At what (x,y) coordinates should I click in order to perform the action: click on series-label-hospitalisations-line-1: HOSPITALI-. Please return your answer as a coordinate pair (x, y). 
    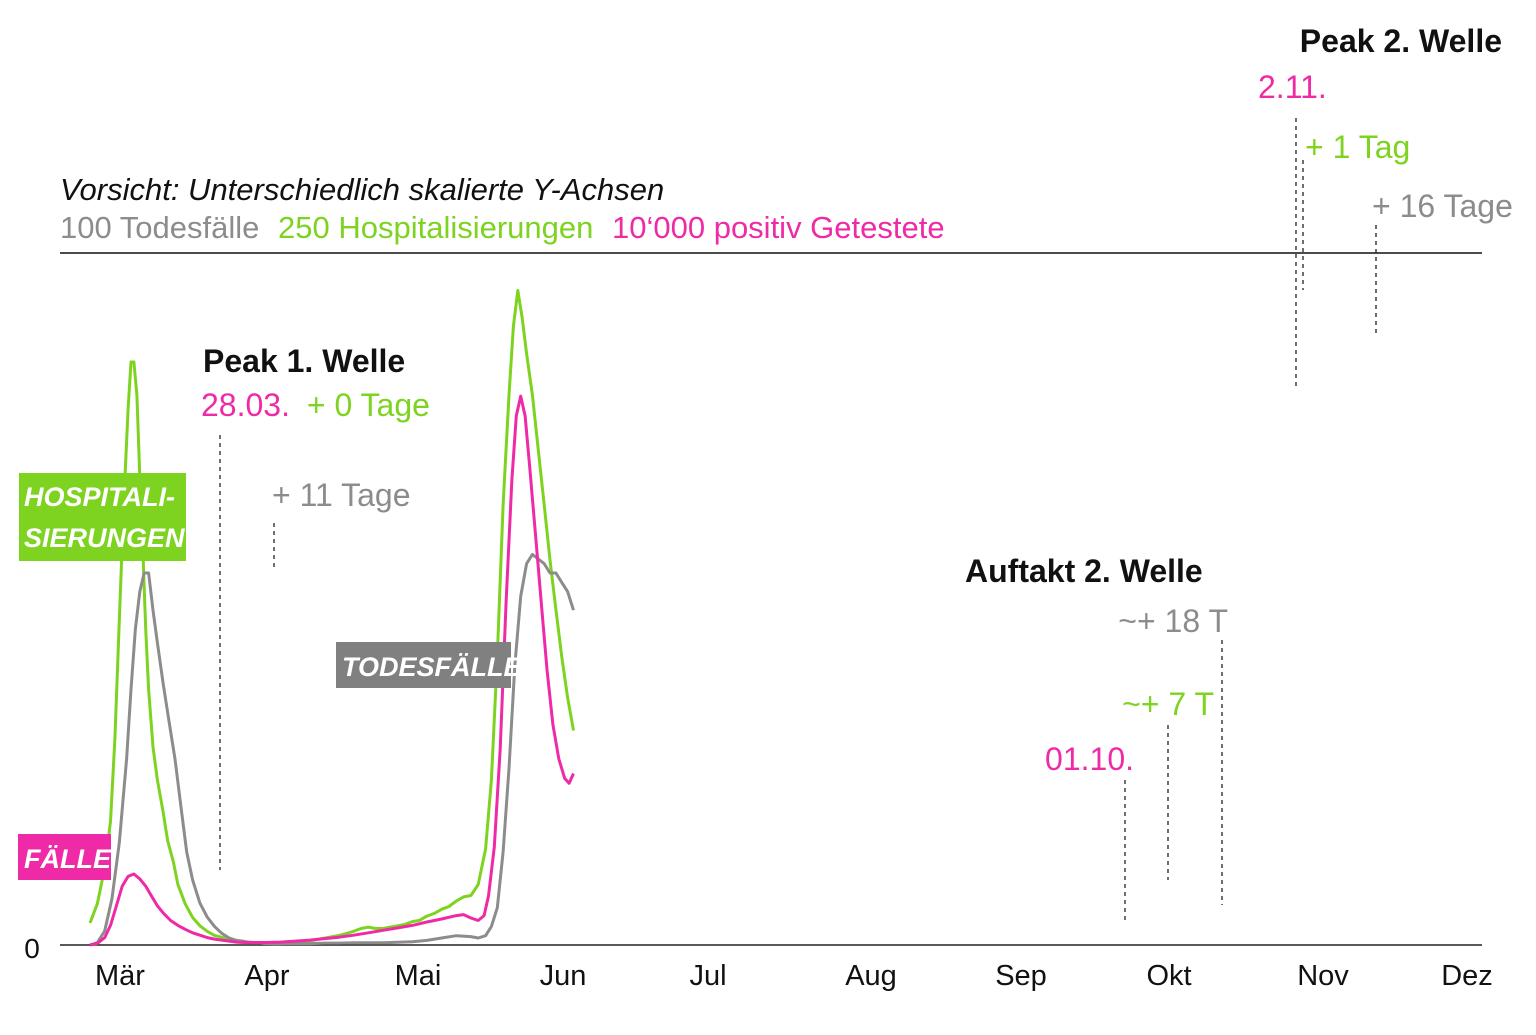
    Looking at the image, I should click on (99, 497).